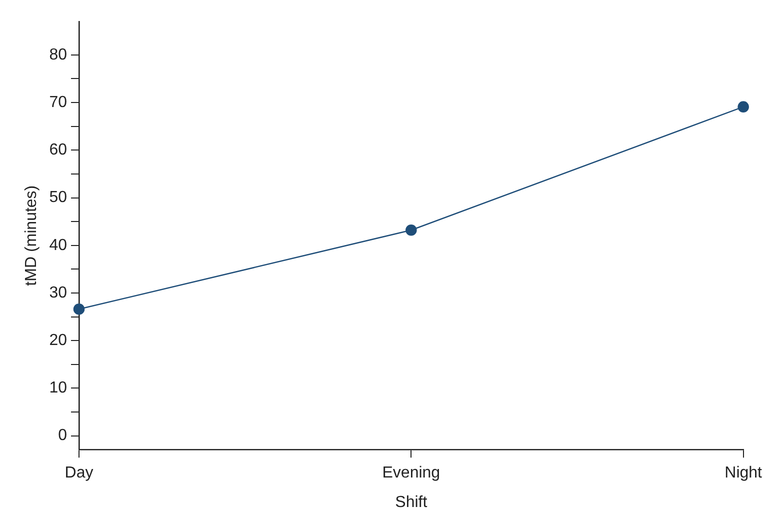  Describe the element at coordinates (58, 388) in the screenshot. I see `y-tick-label: 10` at that location.